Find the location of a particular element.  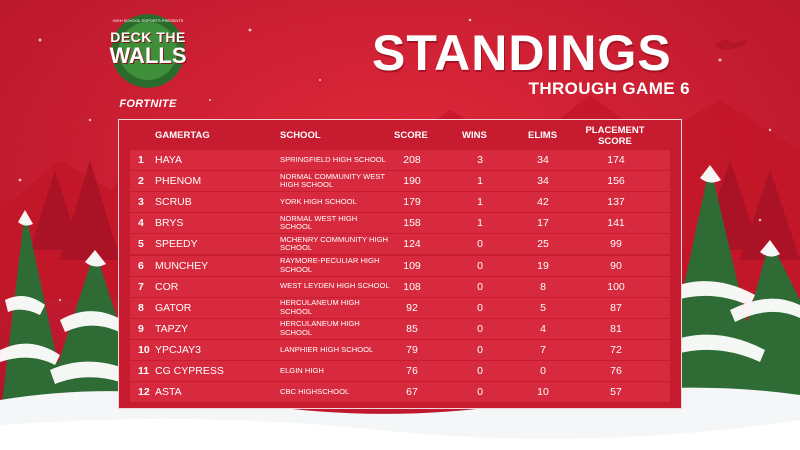

wins-cell: 3 is located at coordinates (480, 160).